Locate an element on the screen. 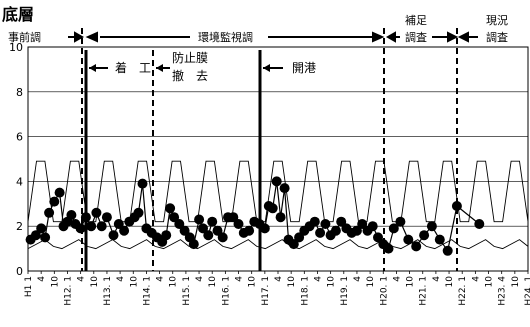  y-tick-label: 2 is located at coordinates (19, 226).